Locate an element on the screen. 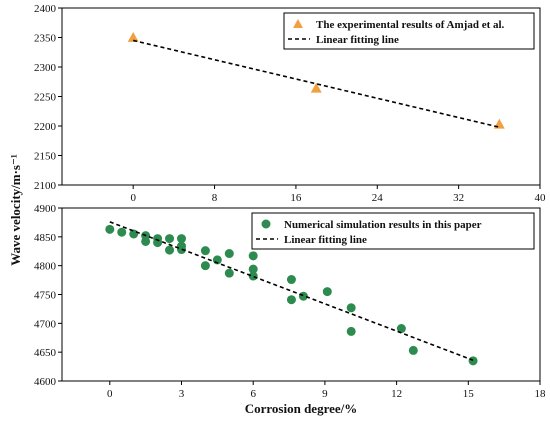 The width and height of the screenshot is (550, 428). x-tick-label: 12 is located at coordinates (396, 394).